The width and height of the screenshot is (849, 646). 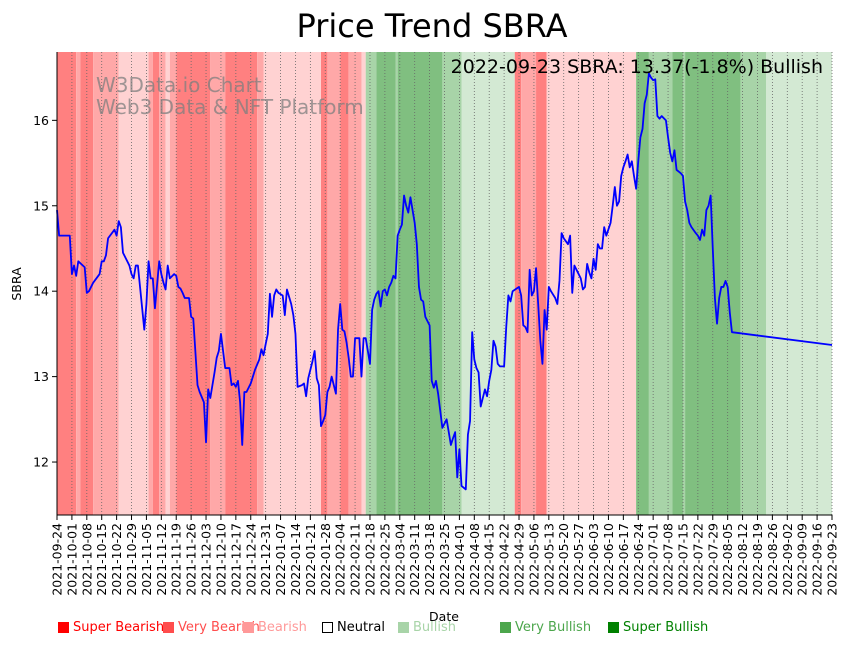 I want to click on x-tick-label: 2021-11-19, so click(x=176, y=559).